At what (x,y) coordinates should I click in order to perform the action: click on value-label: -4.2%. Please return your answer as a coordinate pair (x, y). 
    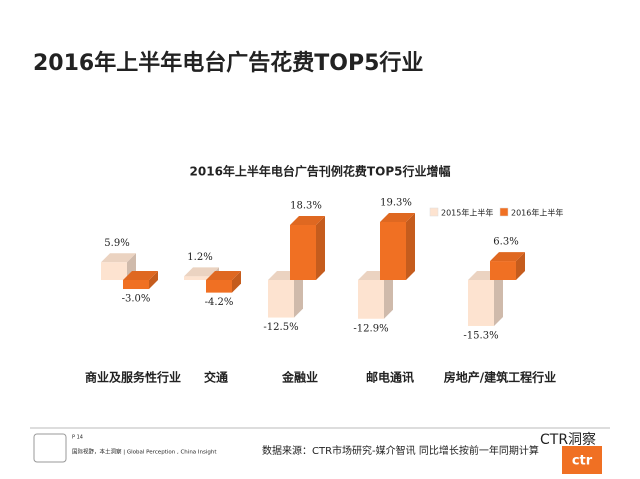
    Looking at the image, I should click on (219, 302).